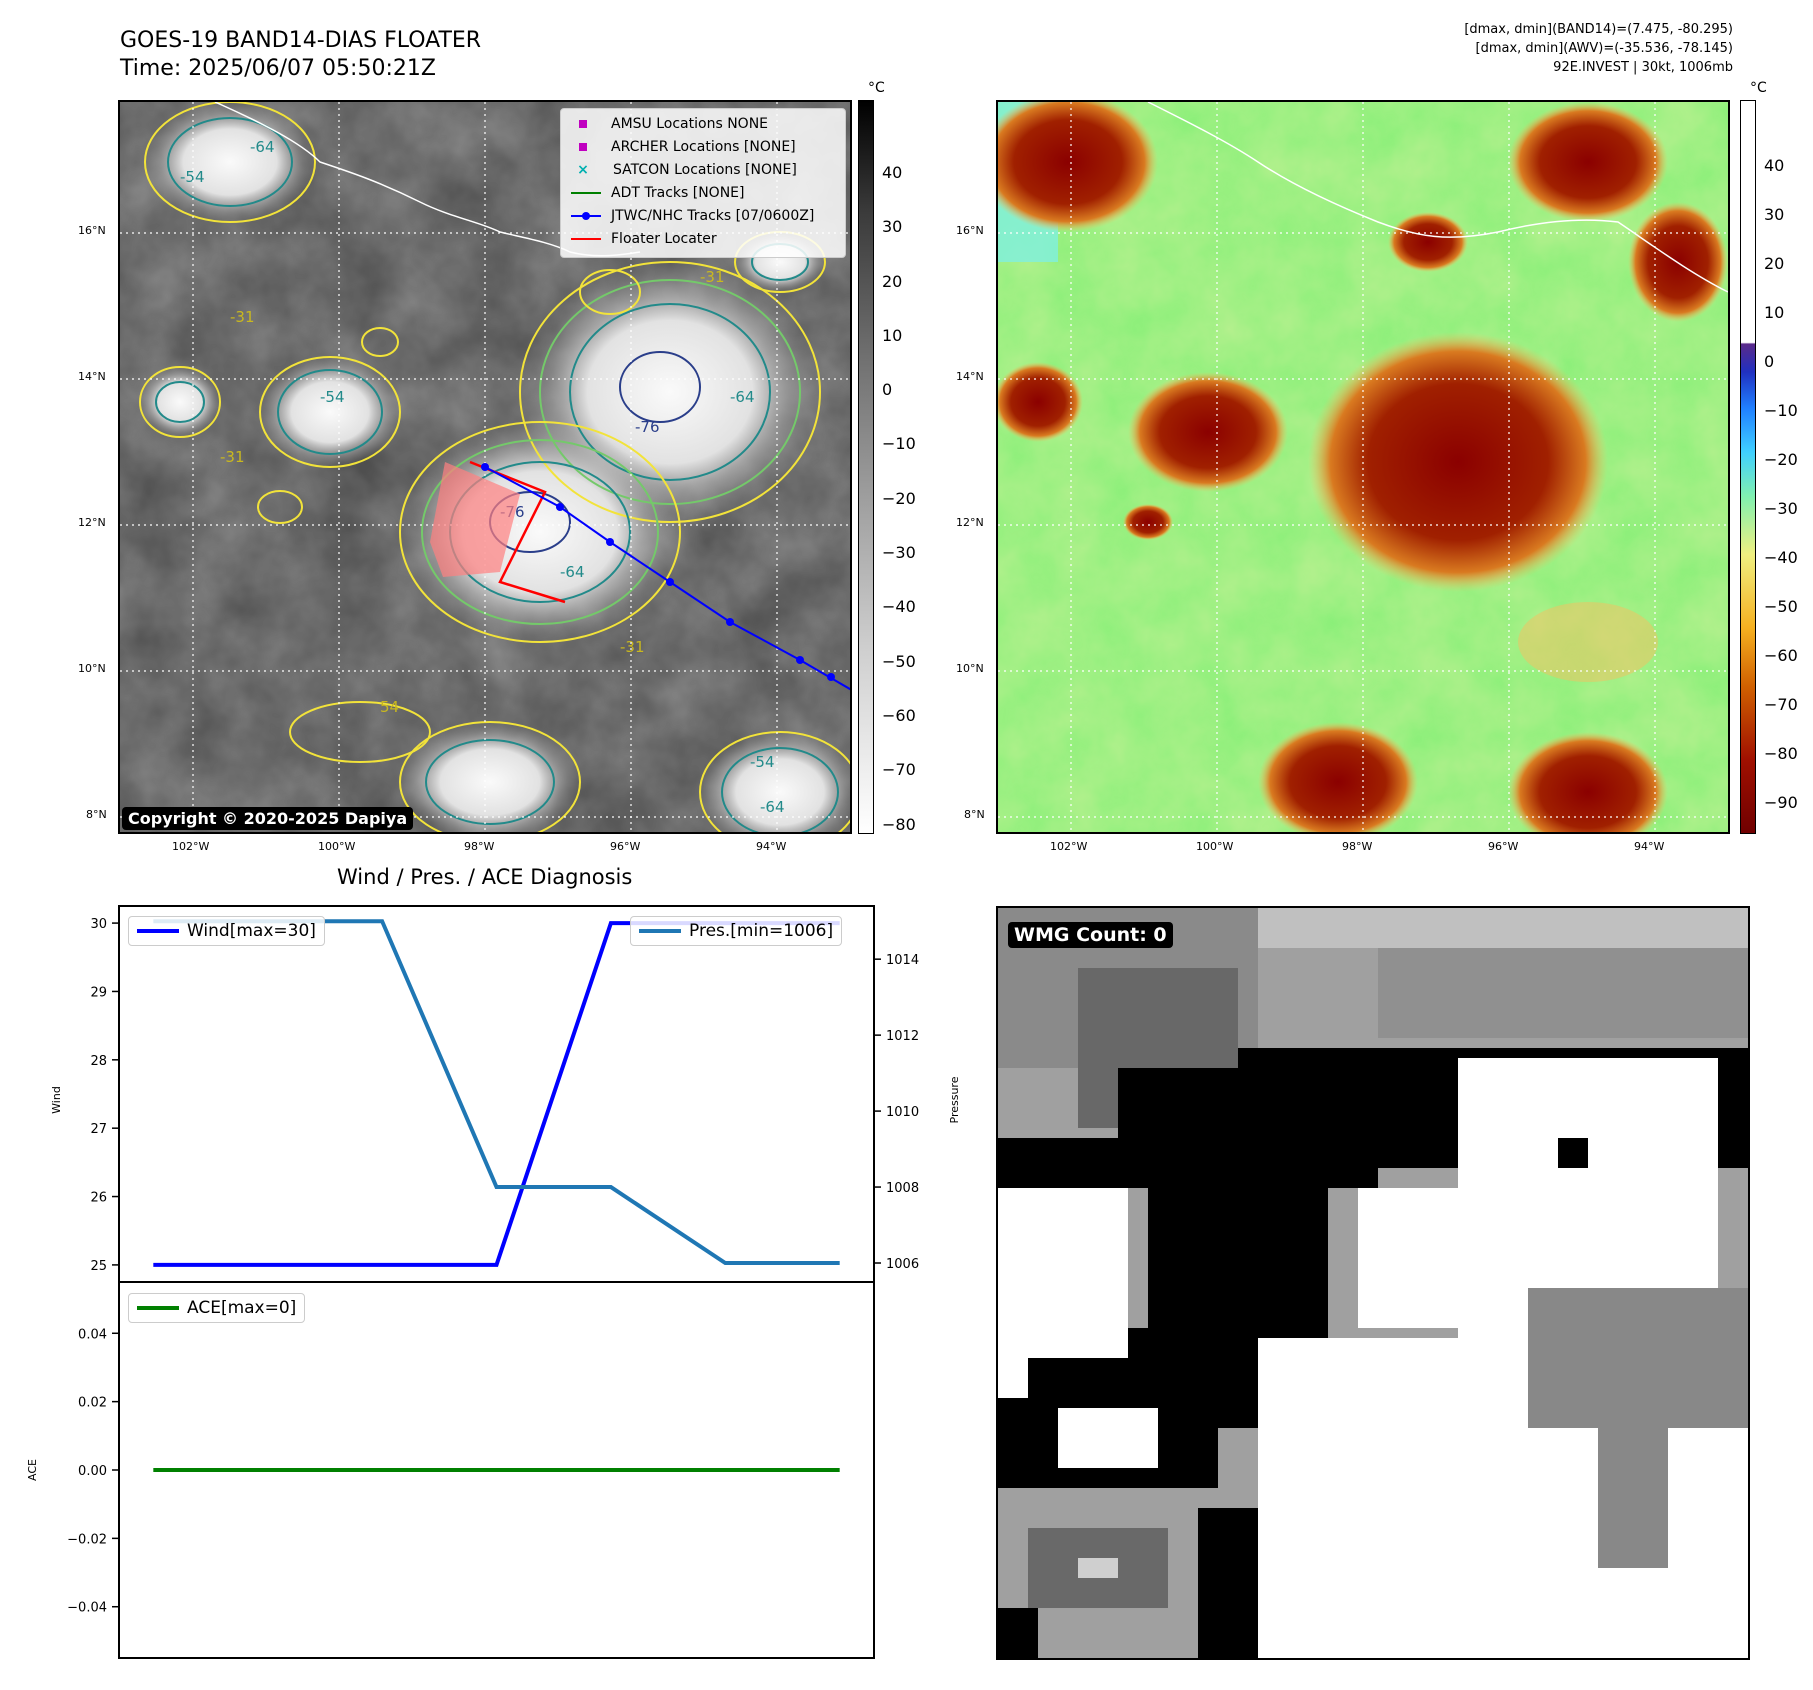 The height and width of the screenshot is (1690, 1813). Describe the element at coordinates (902, 1112) in the screenshot. I see `pressure-tick-label: 1010` at that location.